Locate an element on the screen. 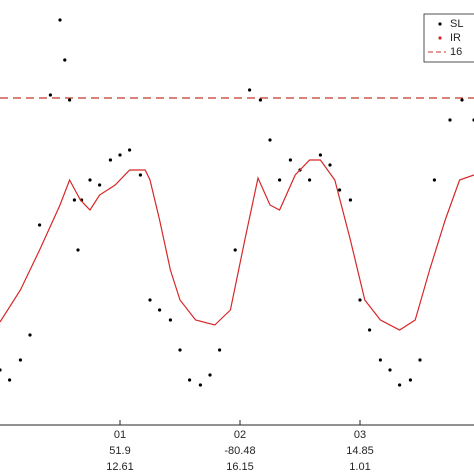 This screenshot has height=474, width=474. x-tick-label: 03 is located at coordinates (360, 435).